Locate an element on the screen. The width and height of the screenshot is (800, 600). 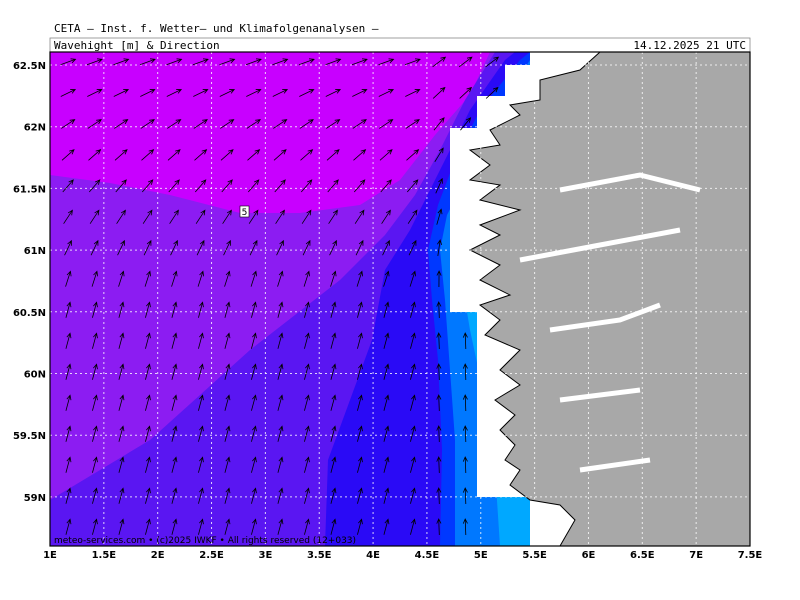
lat-label: 61N is located at coordinates (35, 251).